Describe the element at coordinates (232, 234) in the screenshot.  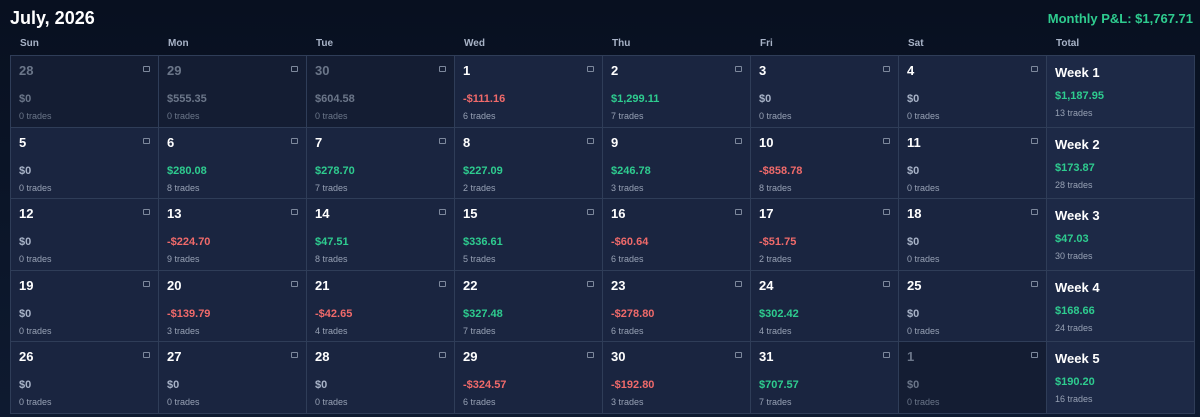
I see `day-cell: 13 -$224.70 9 trades` at that location.